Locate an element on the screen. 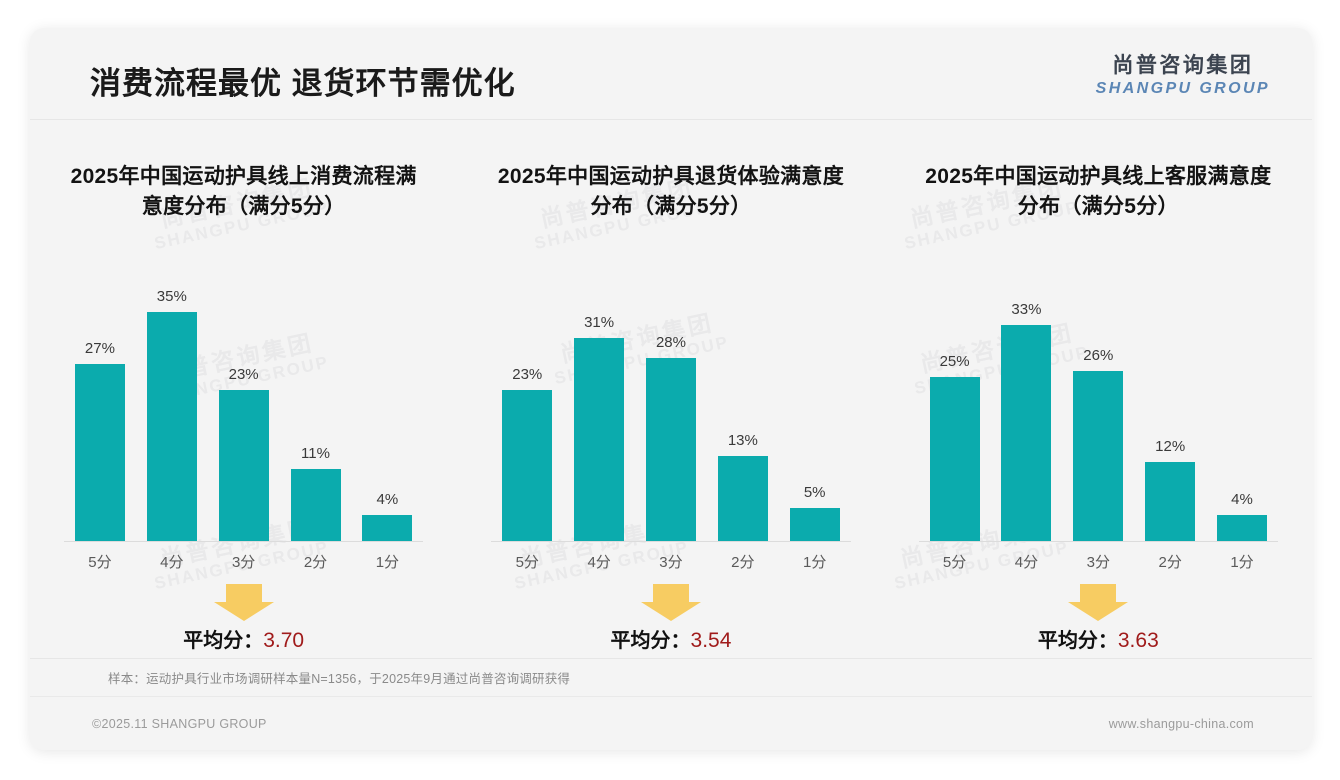 Image resolution: width=1340 pixels, height=780 pixels. plot-area: 27% 35% 23% 11% is located at coordinates (244, 406).